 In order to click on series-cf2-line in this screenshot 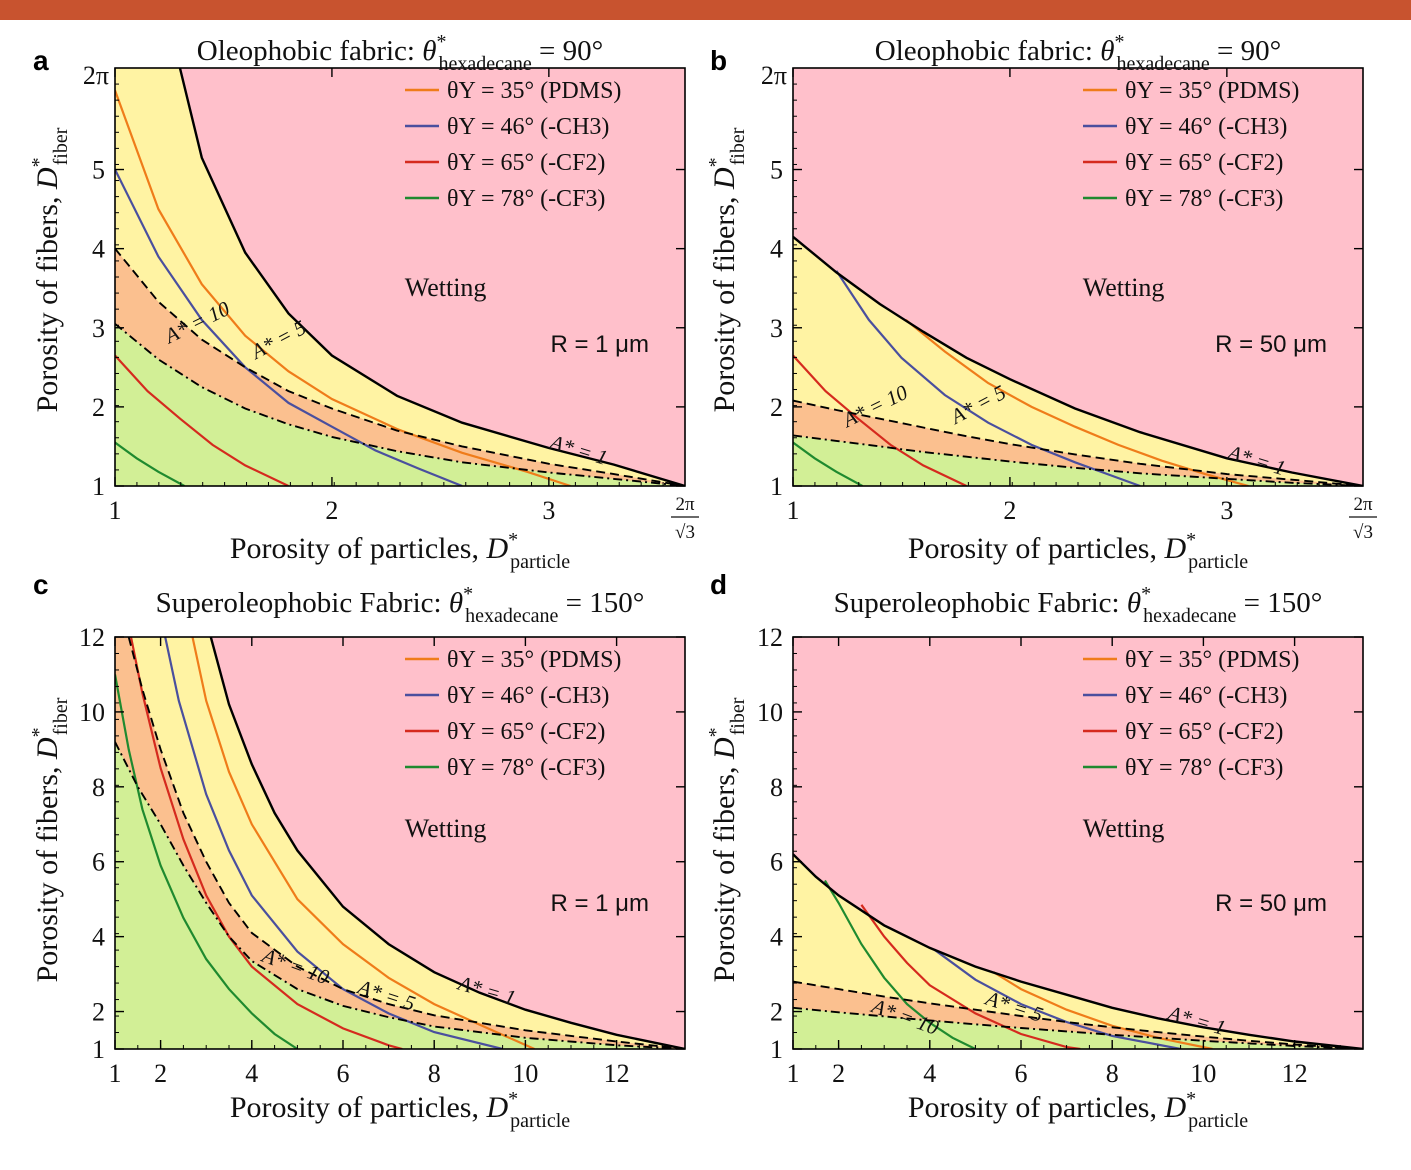, I will do `click(266, 843)`.